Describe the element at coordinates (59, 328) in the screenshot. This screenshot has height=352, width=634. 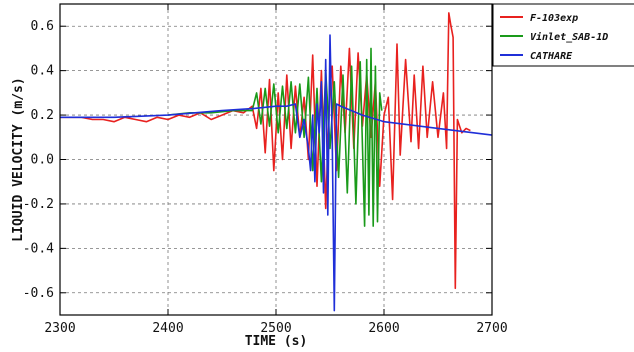
I see `x-tick-label: 2300` at that location.